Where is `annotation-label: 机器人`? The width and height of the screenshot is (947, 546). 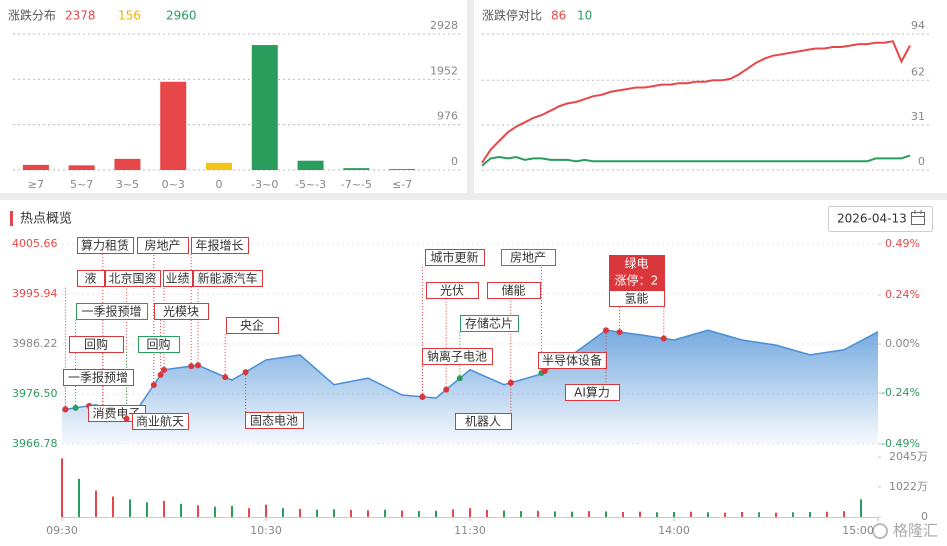 annotation-label: 机器人 is located at coordinates (483, 422).